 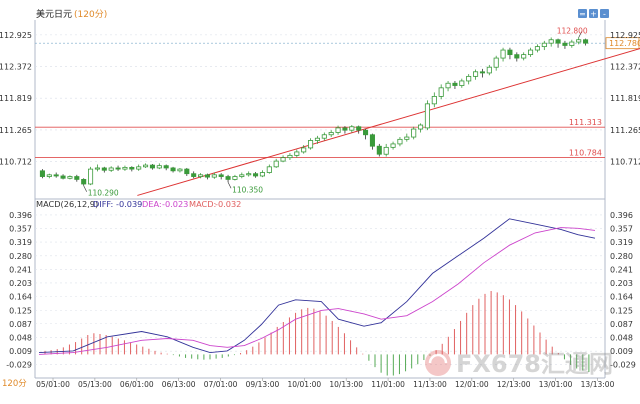 I want to click on macd-tick-right: 0.125, so click(x=621, y=310).